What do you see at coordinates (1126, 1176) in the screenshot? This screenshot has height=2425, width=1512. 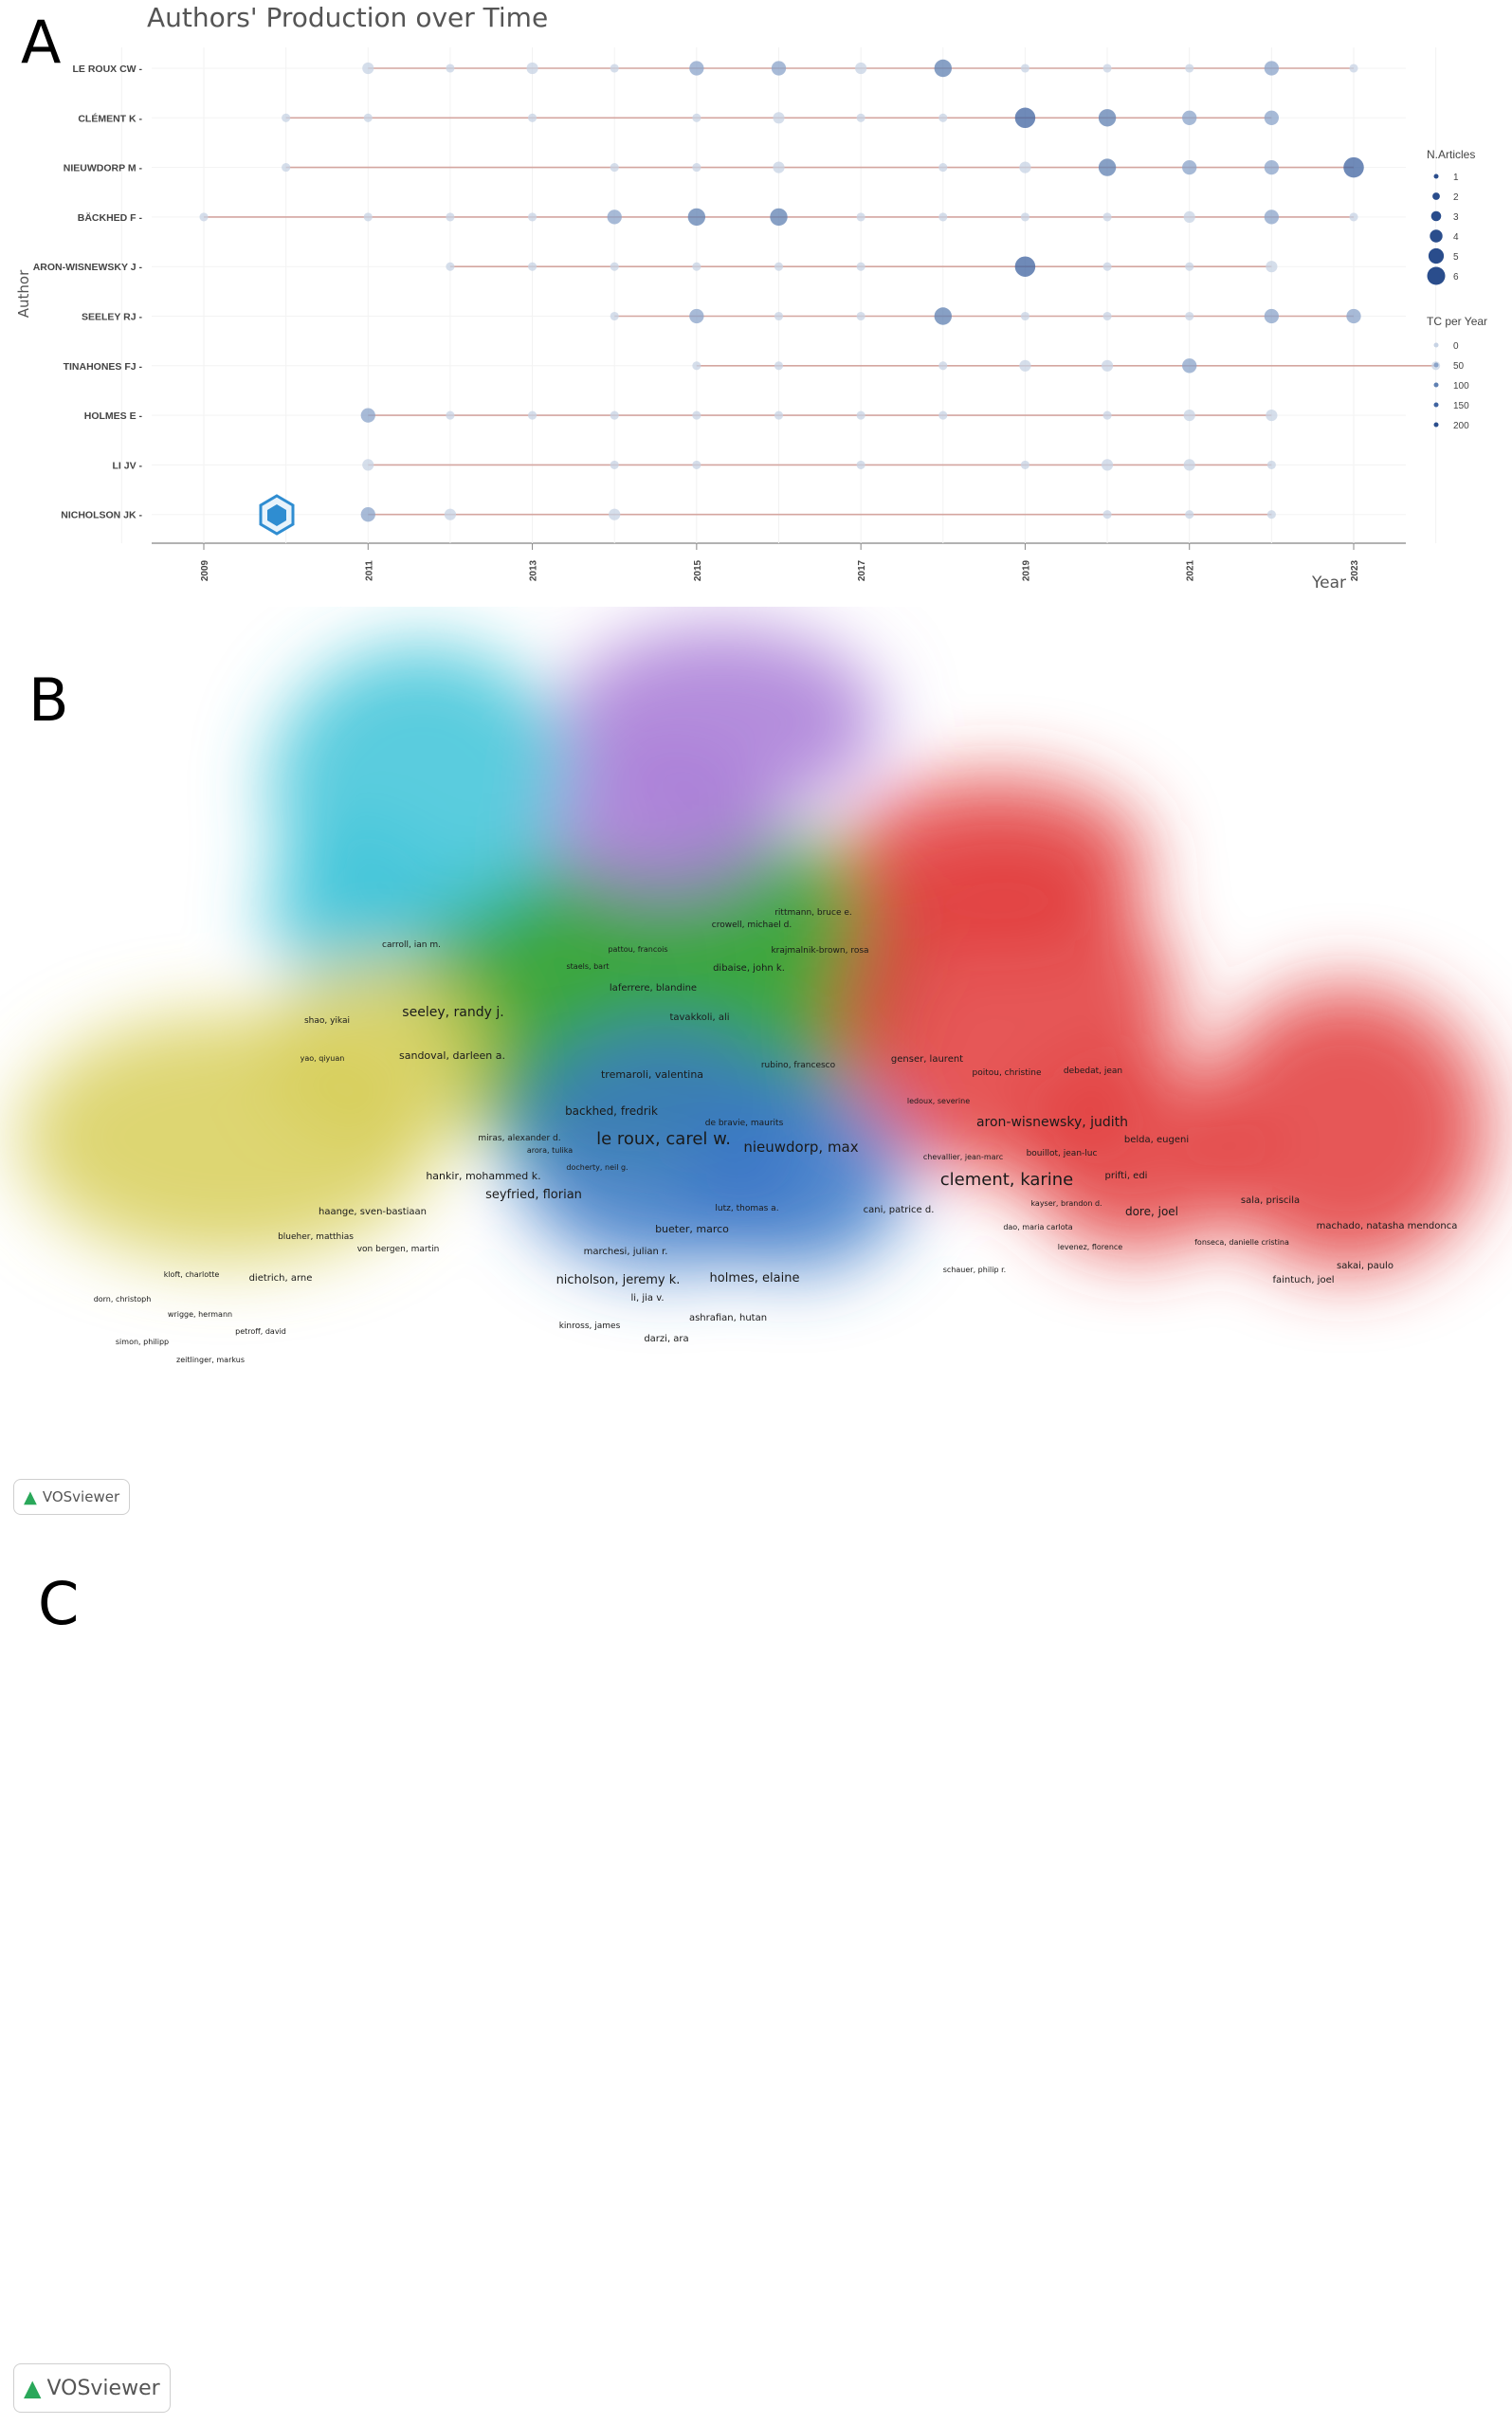 I see `author-node-label: prifti, edi` at bounding box center [1126, 1176].